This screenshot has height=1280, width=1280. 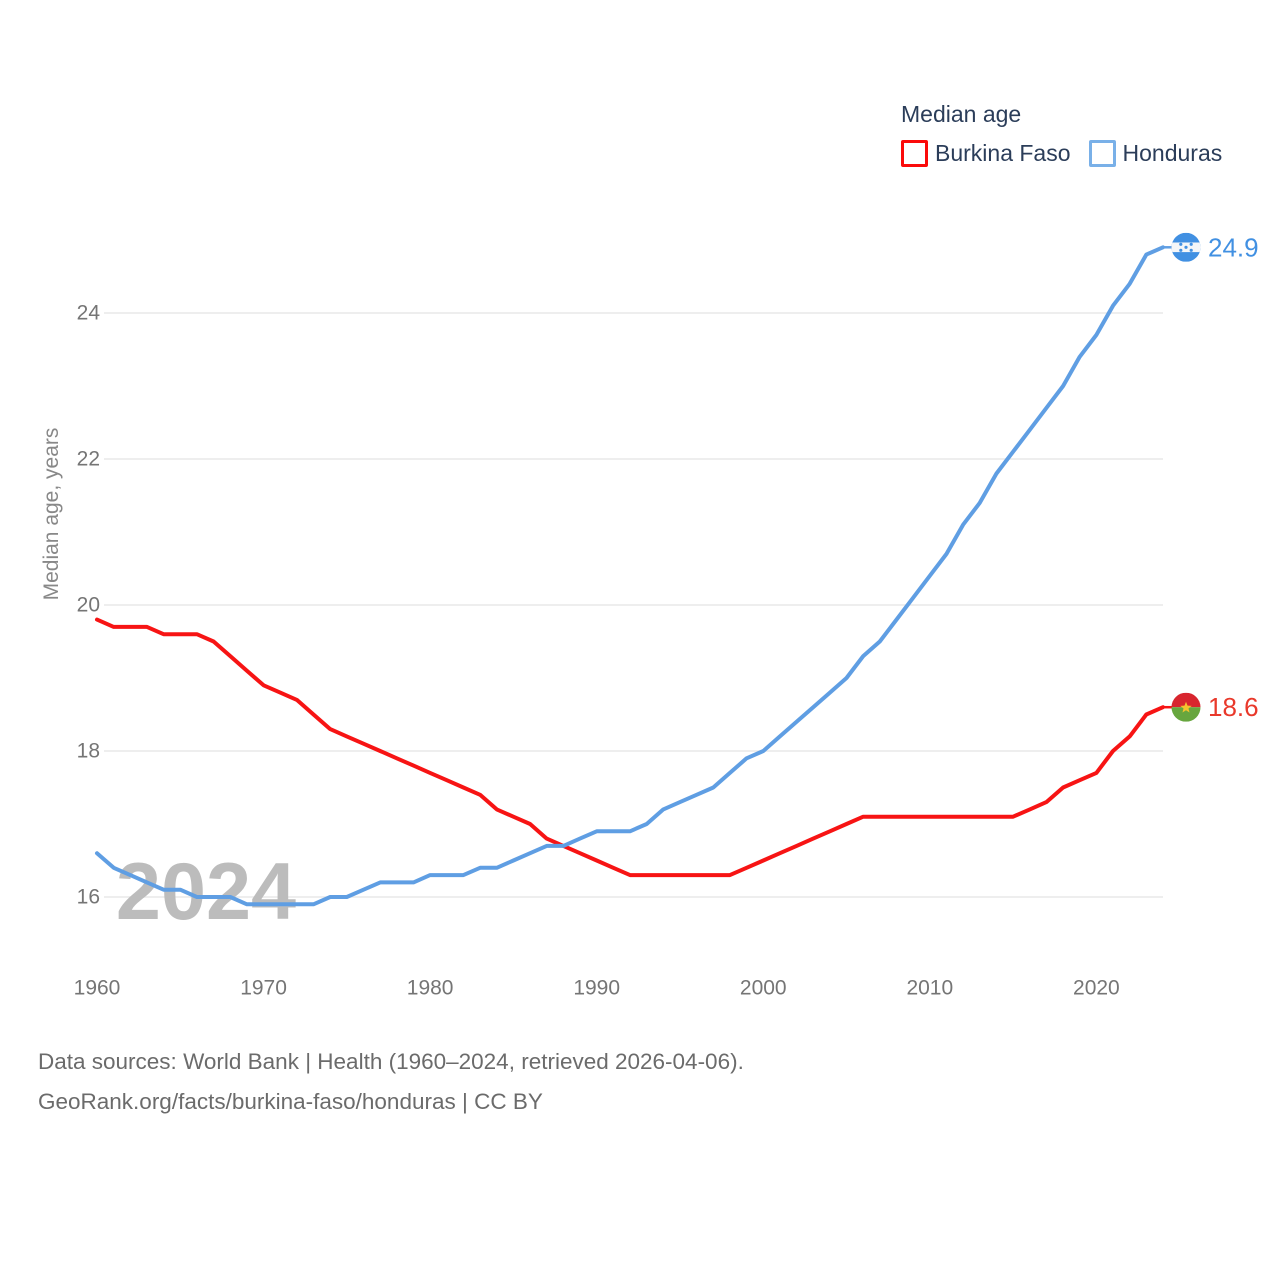 What do you see at coordinates (1186, 247) in the screenshot?
I see `honduras-flag-icon` at bounding box center [1186, 247].